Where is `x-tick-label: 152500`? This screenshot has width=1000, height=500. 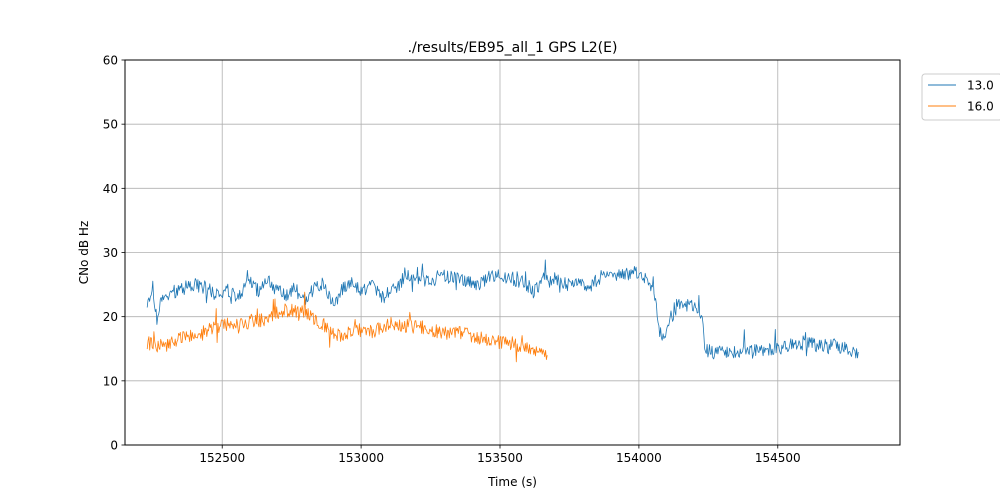 x-tick-label: 152500 is located at coordinates (222, 458).